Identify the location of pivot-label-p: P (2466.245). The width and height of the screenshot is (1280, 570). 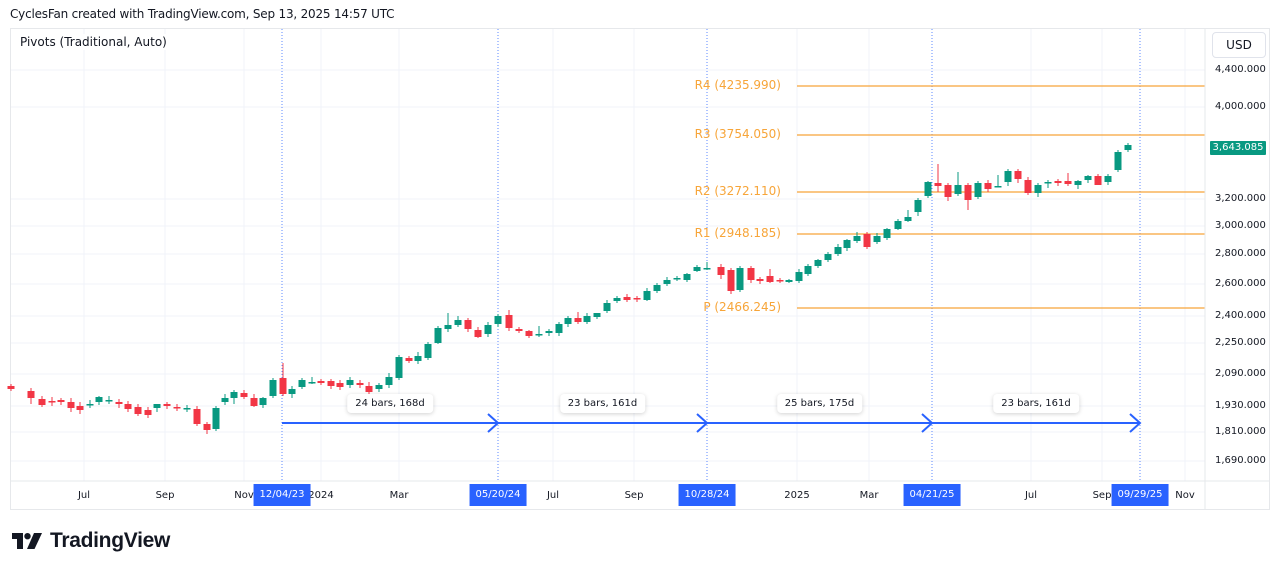
(742, 307).